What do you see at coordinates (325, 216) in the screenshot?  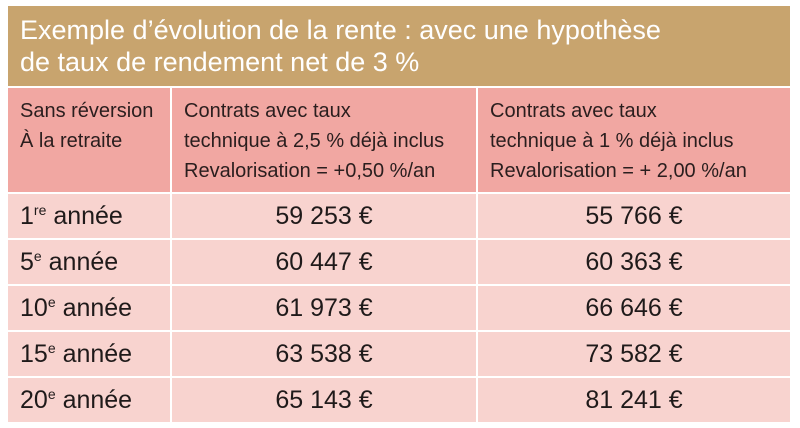 I see `value-cell: 59 253 €` at bounding box center [325, 216].